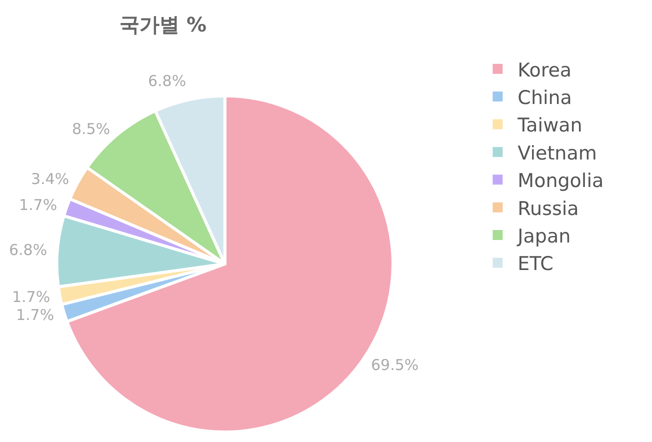  Describe the element at coordinates (50, 179) in the screenshot. I see `data-label: 3.4%` at that location.